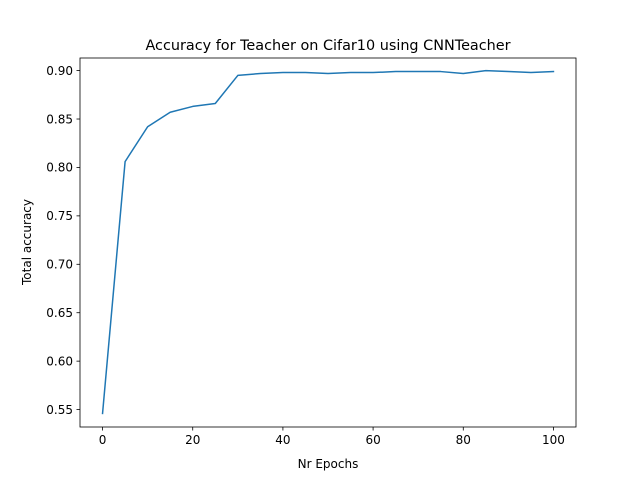 This screenshot has width=640, height=484. What do you see at coordinates (103, 440) in the screenshot?
I see `x-tick-label-0: 0` at bounding box center [103, 440].